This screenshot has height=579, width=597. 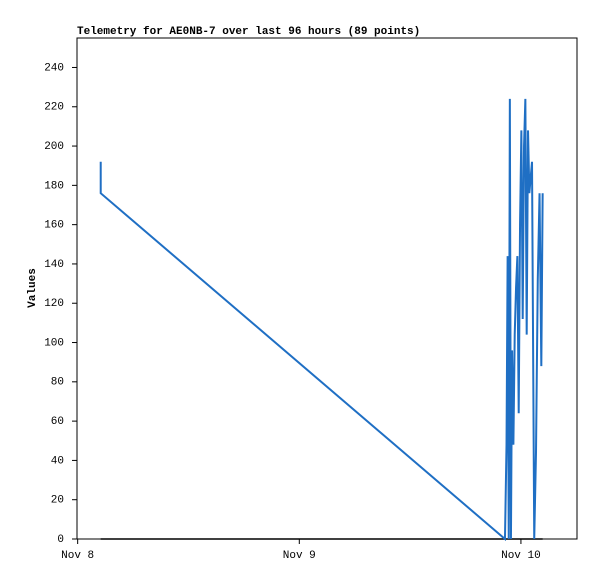 What do you see at coordinates (54, 304) in the screenshot?
I see `y-tick-label: 120` at bounding box center [54, 304].